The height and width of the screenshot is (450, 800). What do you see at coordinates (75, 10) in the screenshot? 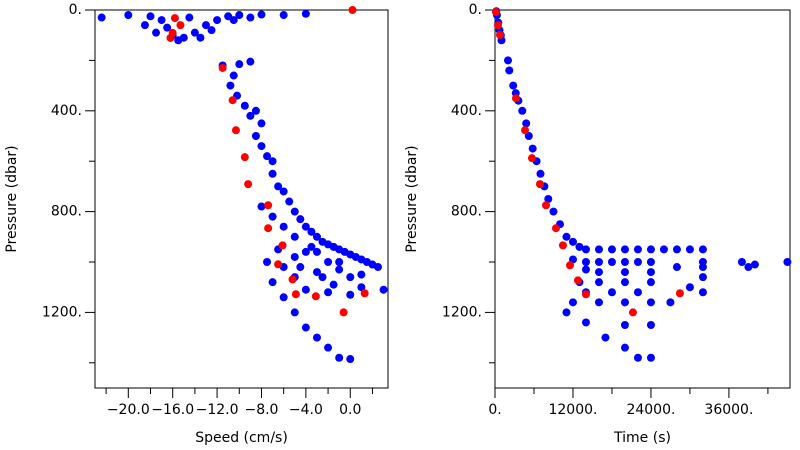
I see `y-tick-label: 0.` at bounding box center [75, 10].